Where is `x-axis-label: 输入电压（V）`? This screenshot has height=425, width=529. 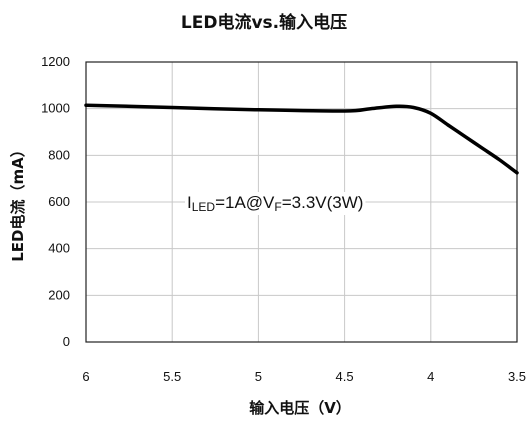 x-axis-label: 输入电压（V） is located at coordinates (300, 408).